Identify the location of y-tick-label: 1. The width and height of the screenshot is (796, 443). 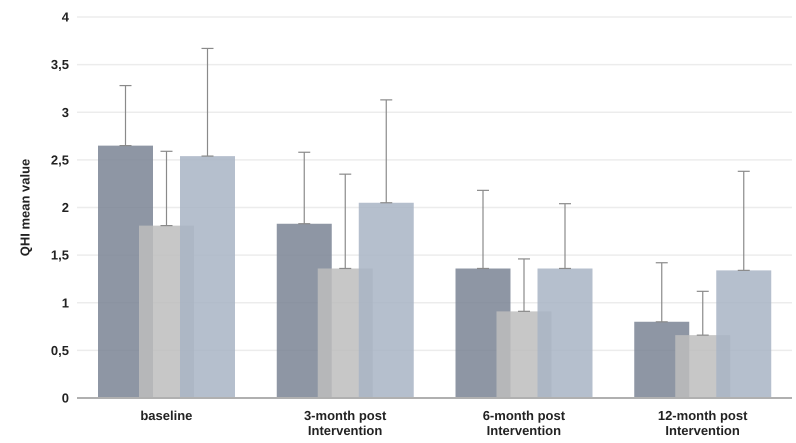
(65, 302).